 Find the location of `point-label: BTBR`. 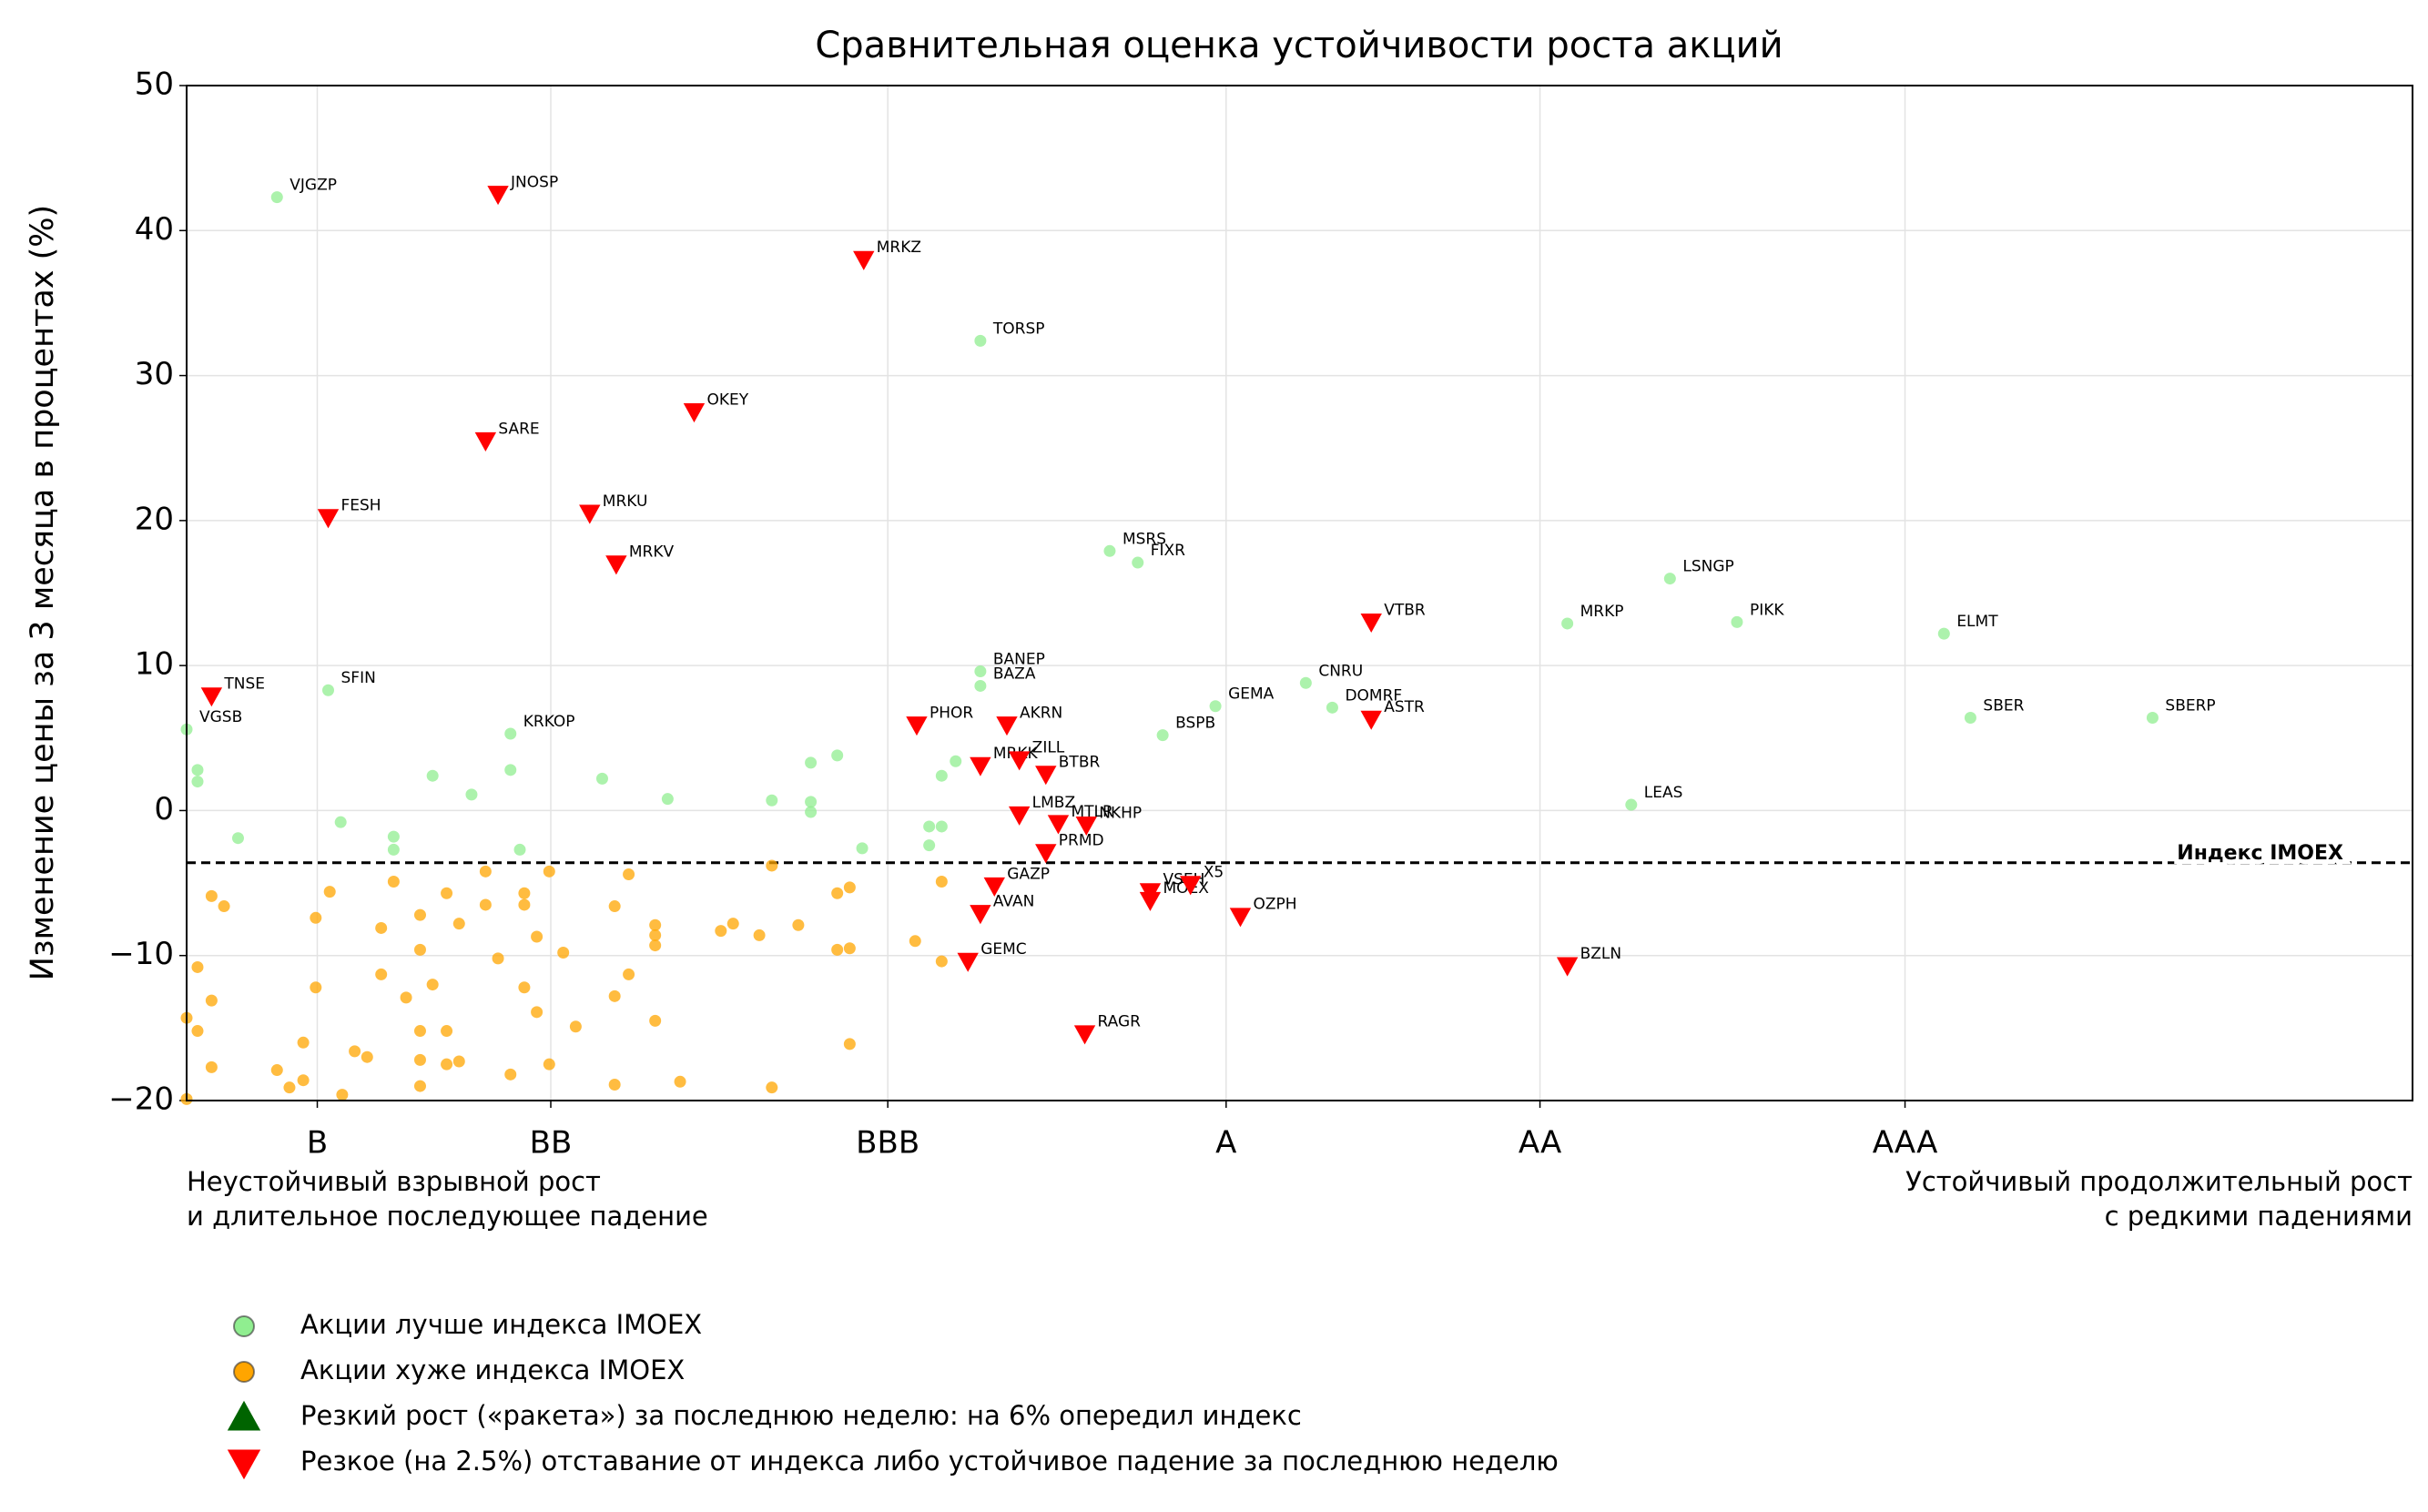

point-label: BTBR is located at coordinates (1080, 763).